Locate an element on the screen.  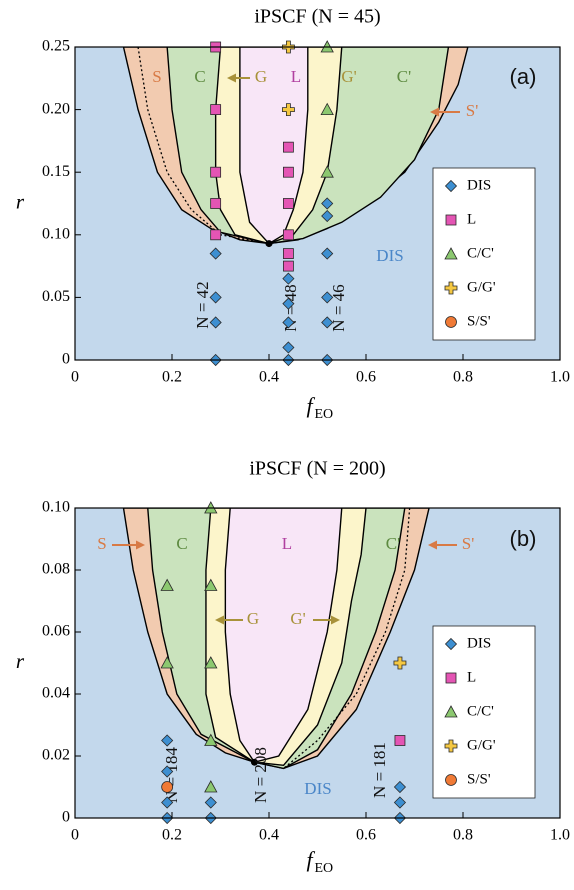
x-axis-label: f is located at coordinates (310, 859).